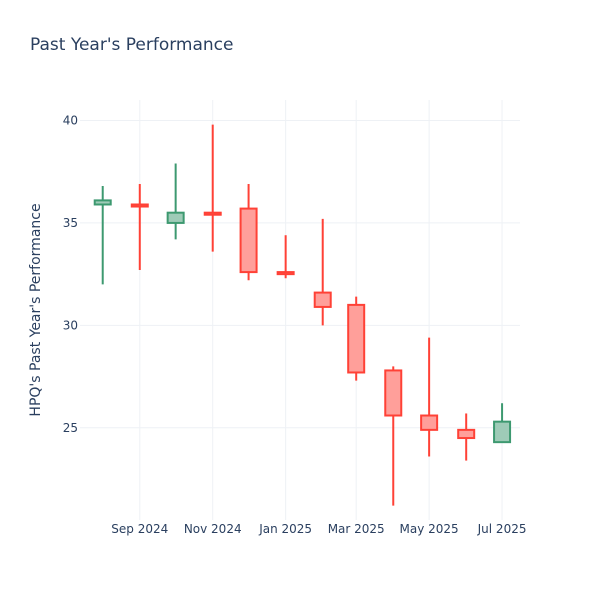  Describe the element at coordinates (132, 45) in the screenshot. I see `chart-title: Past Year's Performance` at that location.